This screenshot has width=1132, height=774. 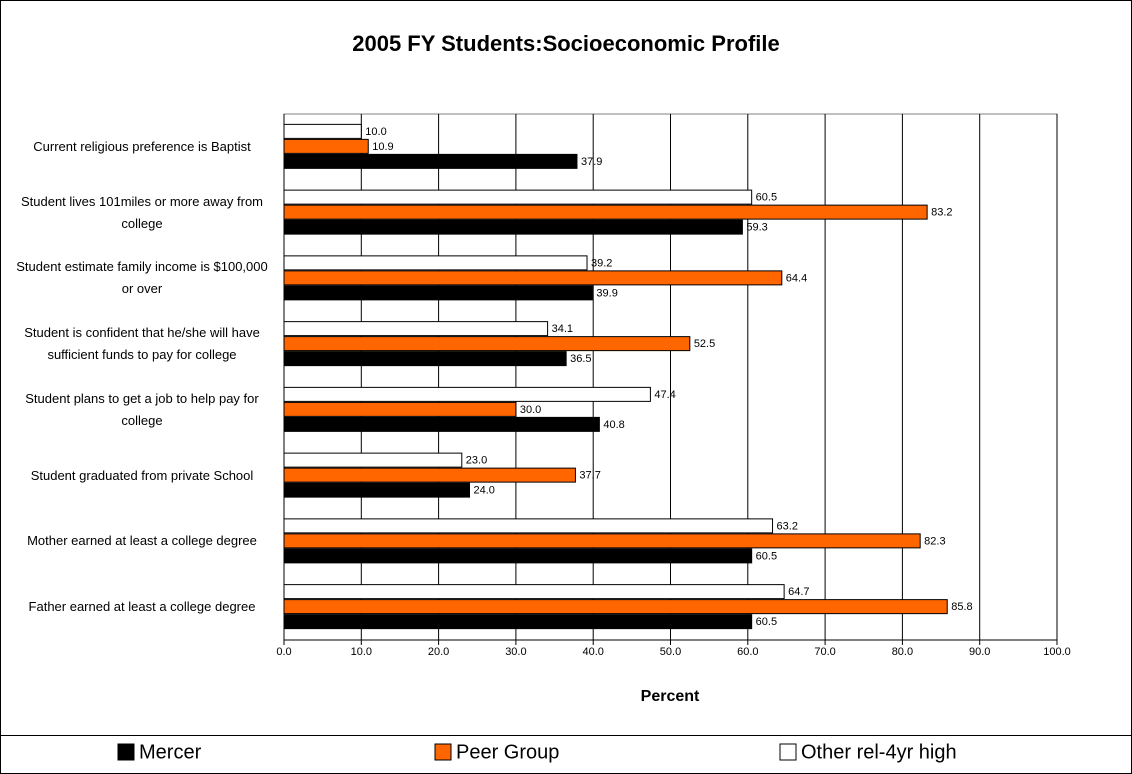 I want to click on data-label: 40.8, so click(x=613, y=425).